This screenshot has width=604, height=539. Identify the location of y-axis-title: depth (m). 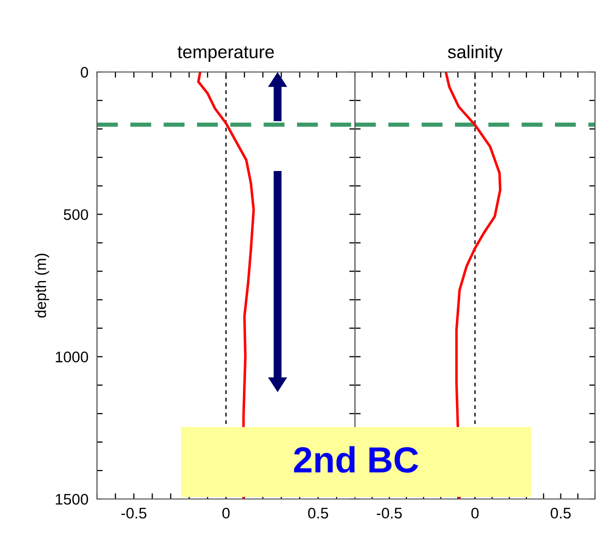
(42, 286).